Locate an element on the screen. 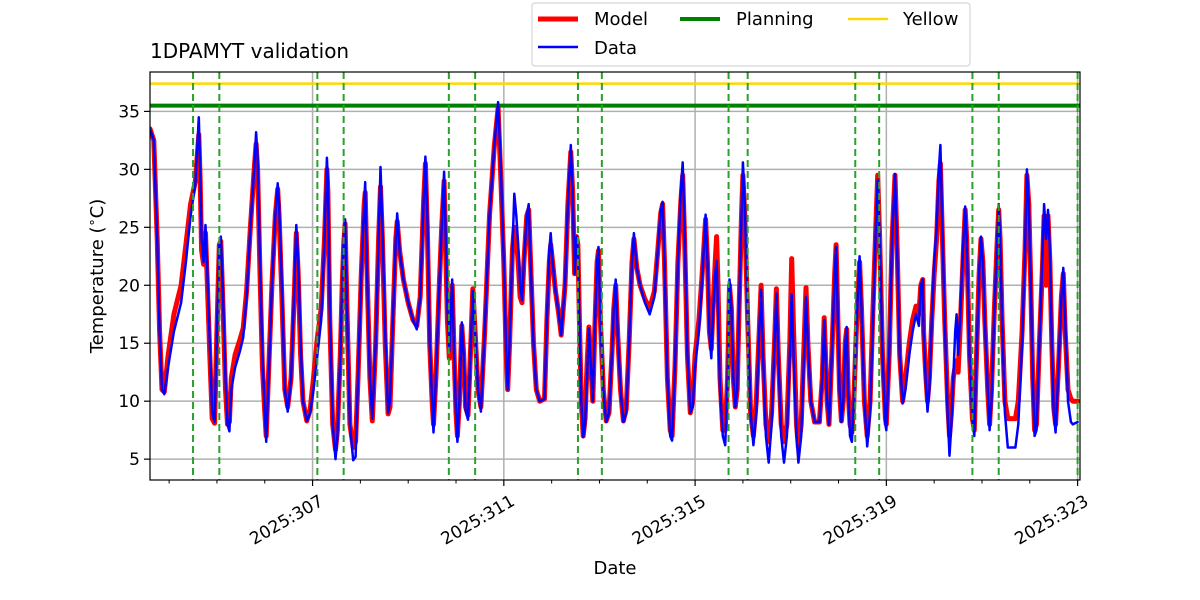 Image resolution: width=1200 pixels, height=600 pixels. legend-label-model: Model is located at coordinates (621, 19).